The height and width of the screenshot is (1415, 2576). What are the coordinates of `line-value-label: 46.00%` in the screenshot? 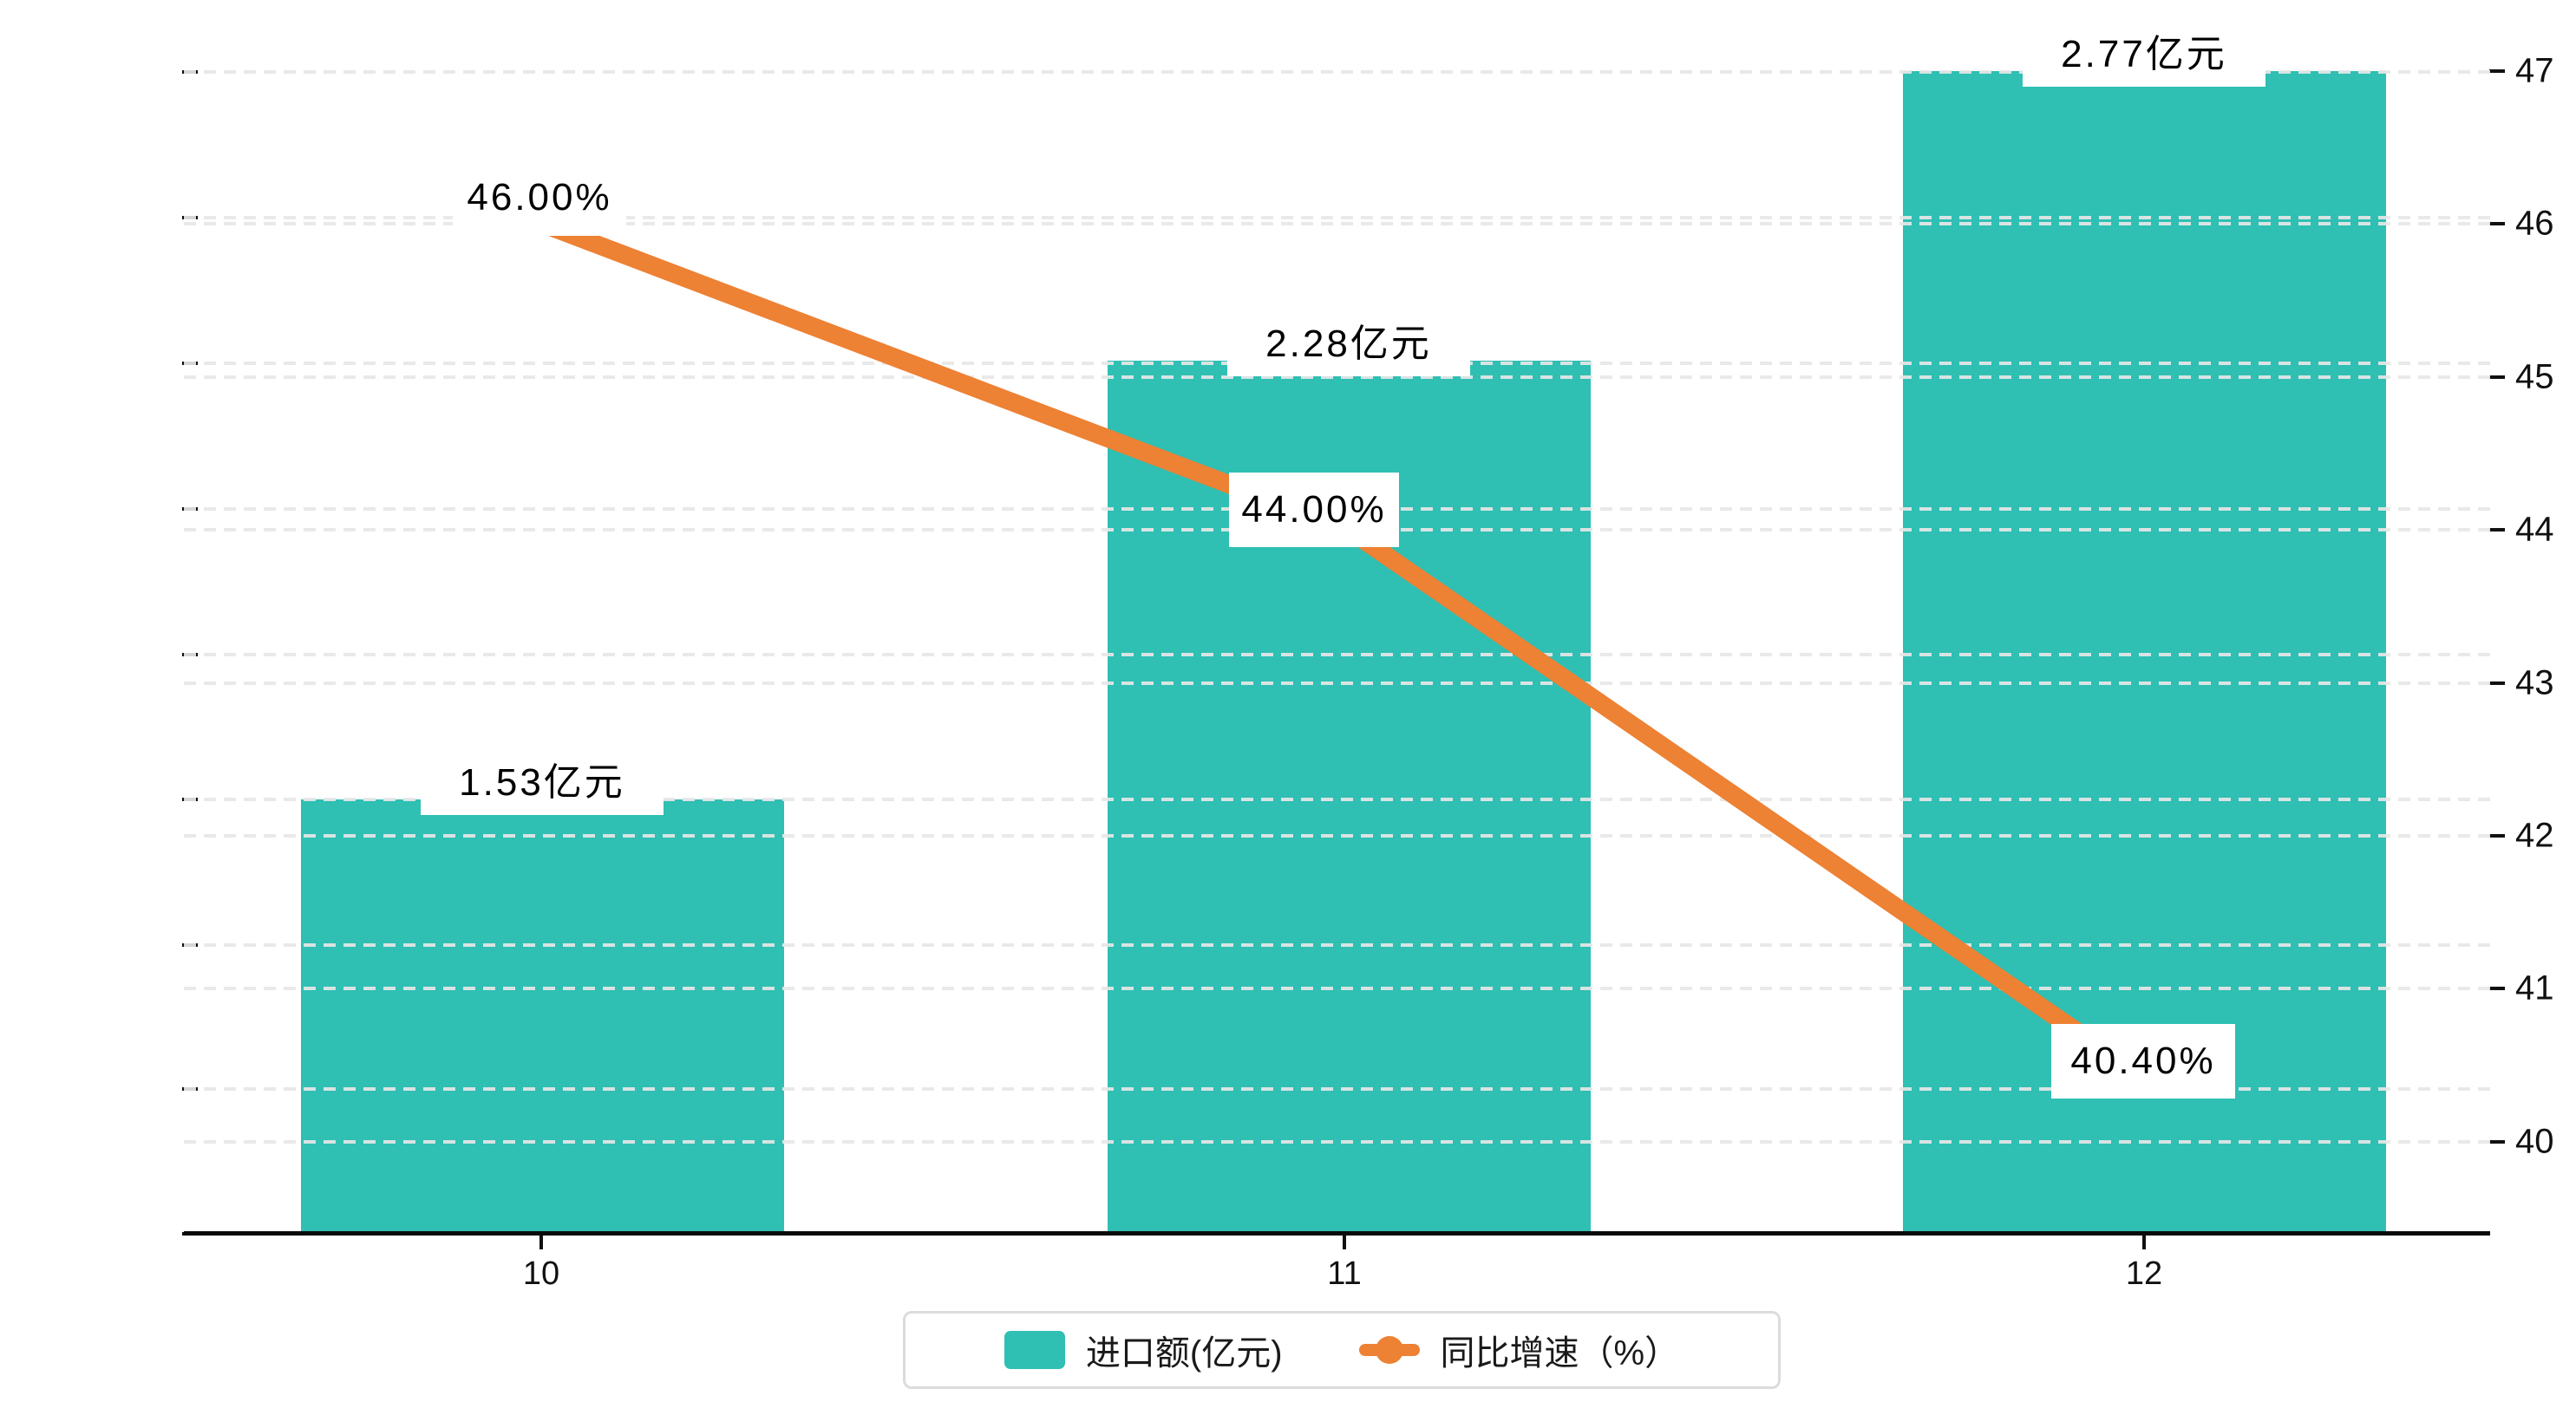 It's located at (539, 198).